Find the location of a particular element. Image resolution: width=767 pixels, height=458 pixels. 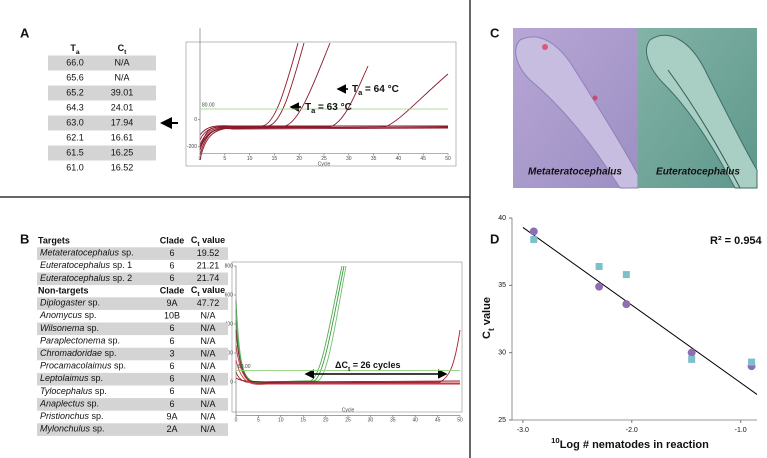

cell: Chromadoridae sp. is located at coordinates (78, 353).